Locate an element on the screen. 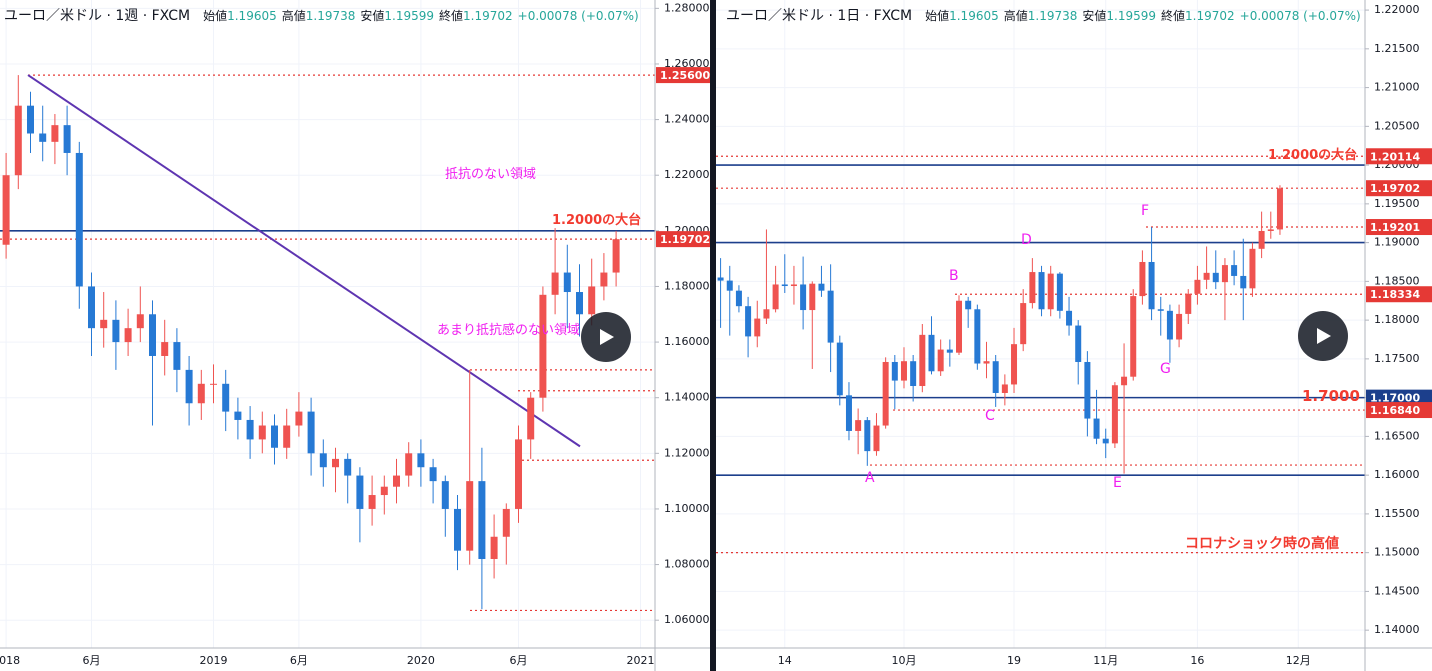  y-tick-label: 1.21500 is located at coordinates (1397, 48).